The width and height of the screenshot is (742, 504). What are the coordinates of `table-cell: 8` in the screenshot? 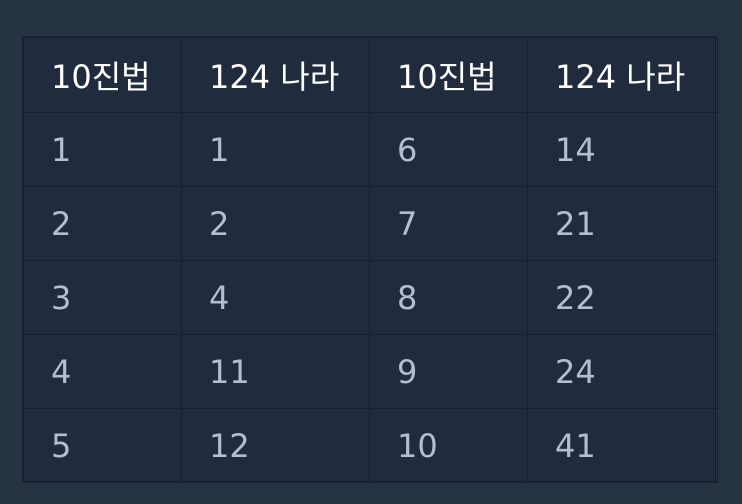 It's located at (448, 297).